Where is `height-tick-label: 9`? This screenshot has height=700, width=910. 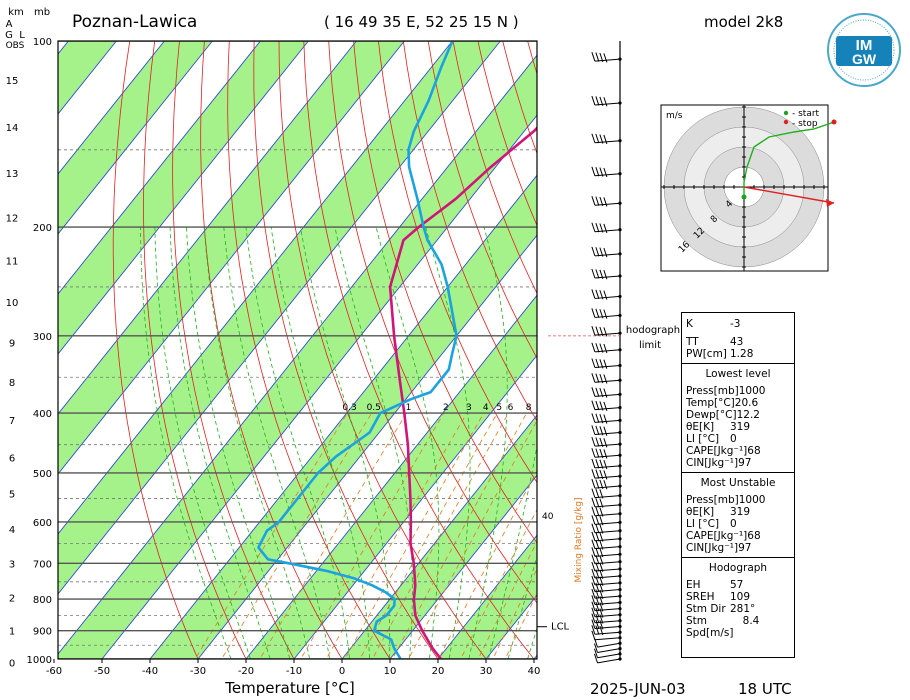 height-tick-label: 9 is located at coordinates (12, 343).